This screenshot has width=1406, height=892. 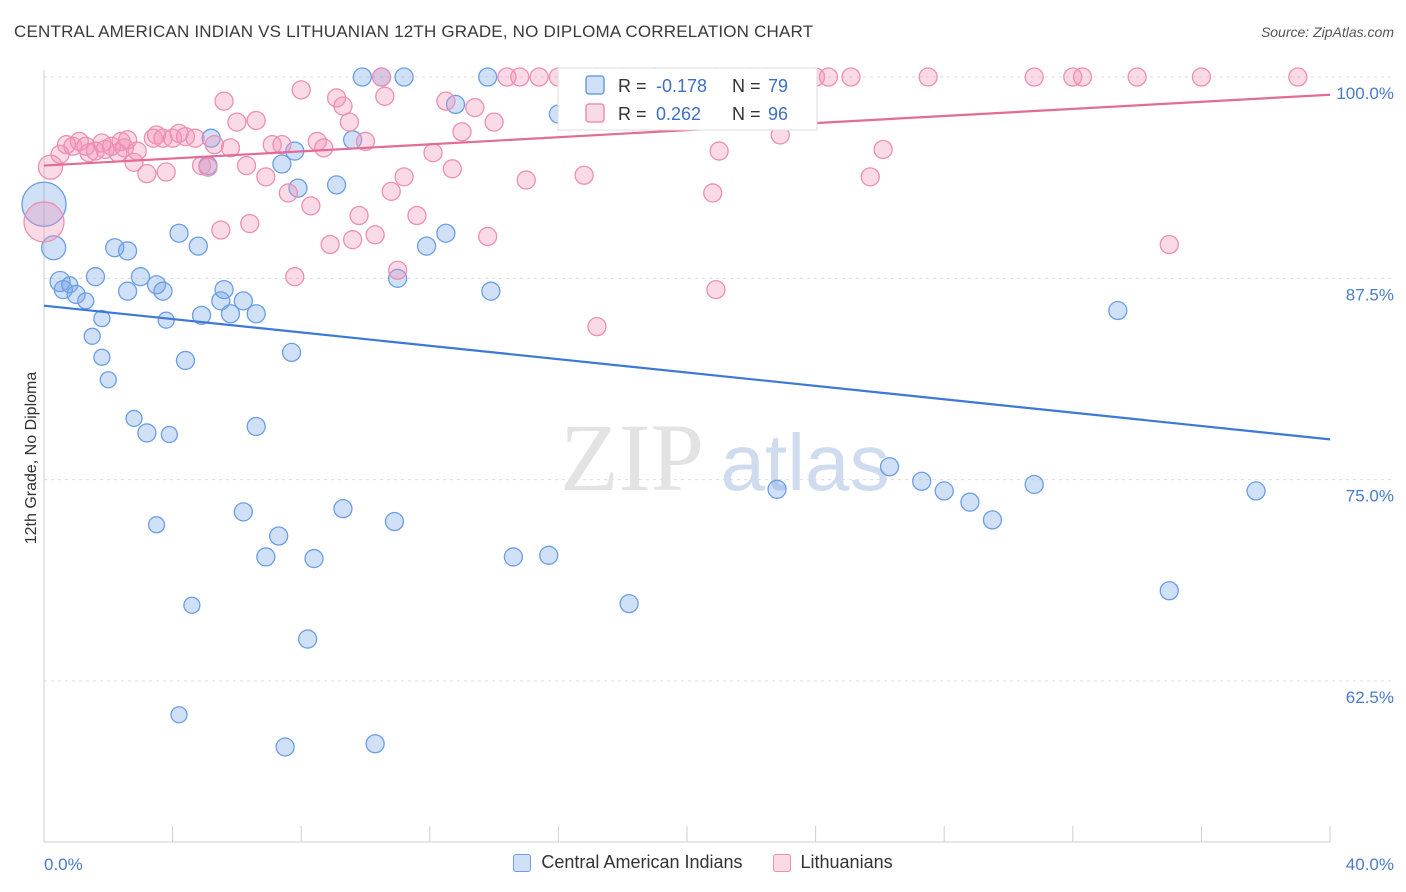 I want to click on y-tick-label: 62.5%, so click(x=1370, y=697).